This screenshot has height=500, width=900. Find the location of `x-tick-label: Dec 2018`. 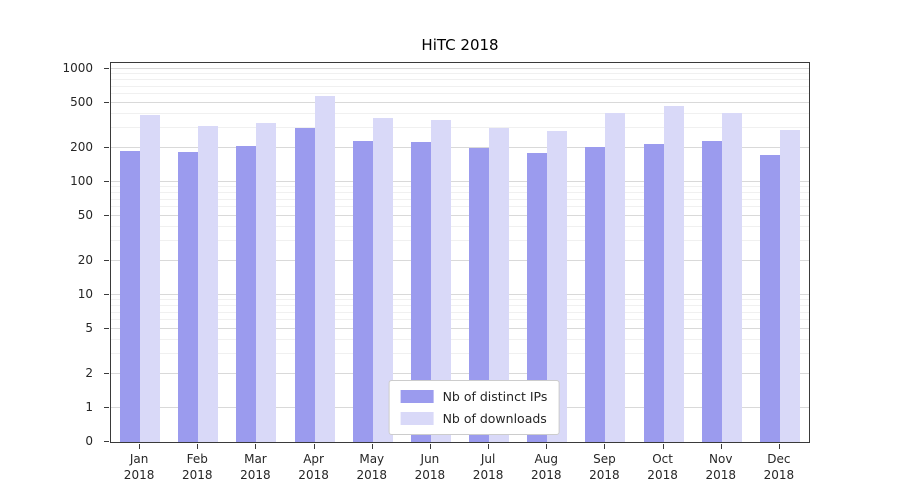

x-tick-label: Dec 2018 is located at coordinates (779, 467).